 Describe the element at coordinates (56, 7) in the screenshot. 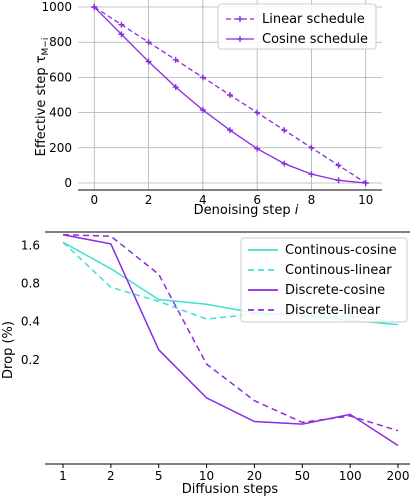

I see `y-tick-label: 1000` at that location.